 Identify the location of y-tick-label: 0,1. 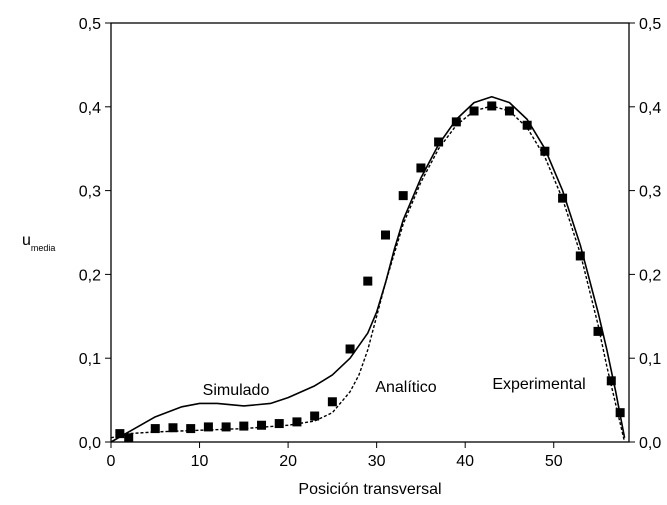
(90, 359).